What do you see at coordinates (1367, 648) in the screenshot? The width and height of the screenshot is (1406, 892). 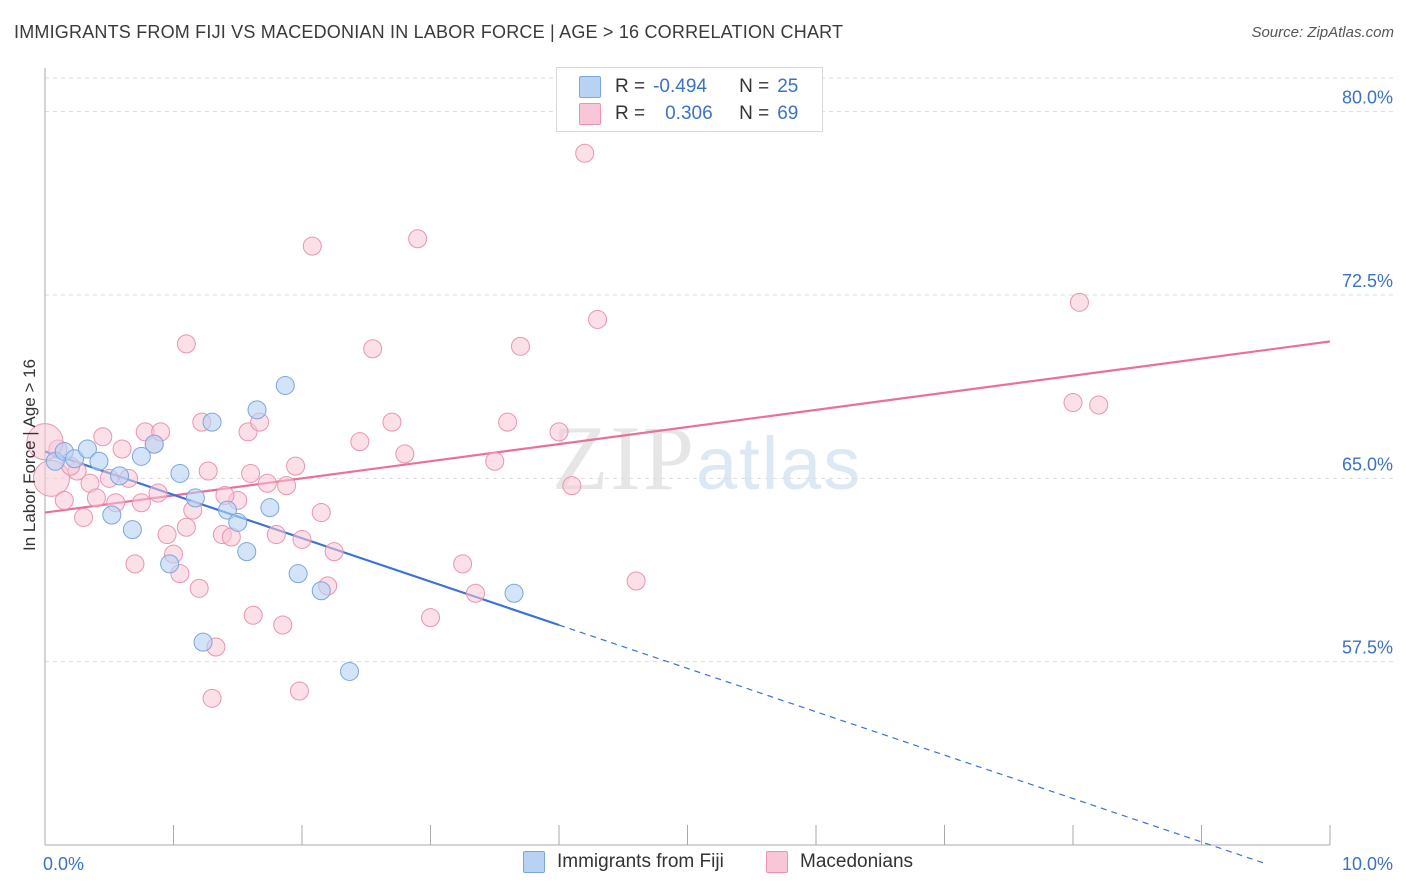 I see `y-tick-label: 57.5%` at bounding box center [1367, 648].